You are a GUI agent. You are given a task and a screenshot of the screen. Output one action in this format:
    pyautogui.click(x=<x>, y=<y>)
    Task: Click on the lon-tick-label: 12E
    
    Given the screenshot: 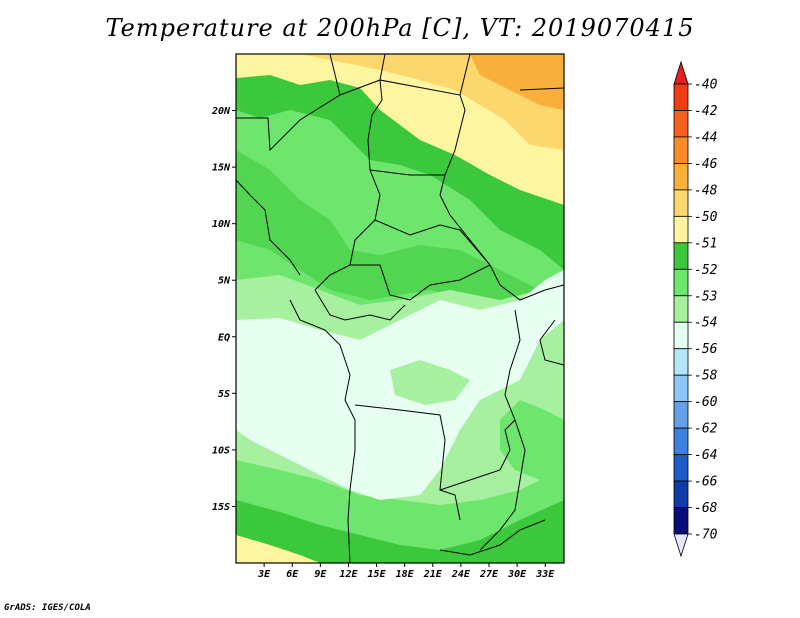 What is the action you would take?
    pyautogui.click(x=348, y=574)
    